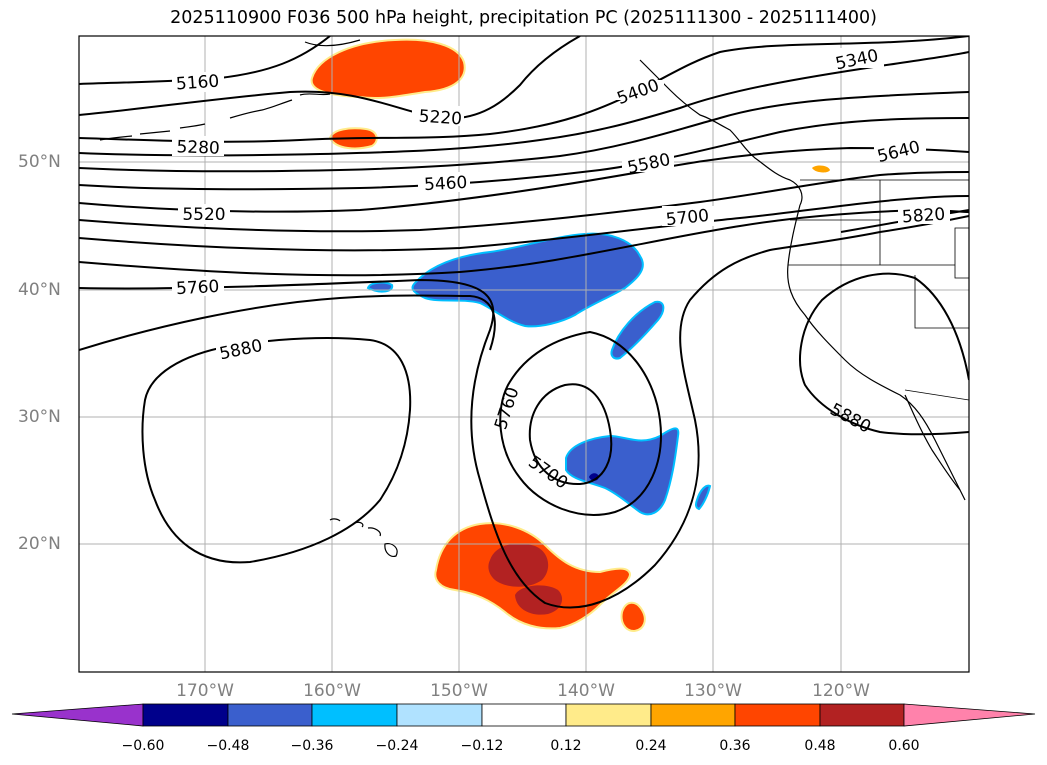  Describe the element at coordinates (482, 746) in the screenshot. I see `colorbar-tick-label: −0.12` at that location.